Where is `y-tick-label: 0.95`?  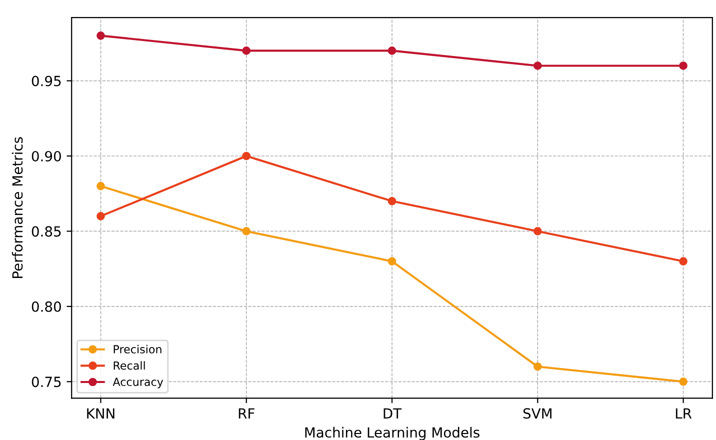
y-tick-label: 0.95 is located at coordinates (46, 81).